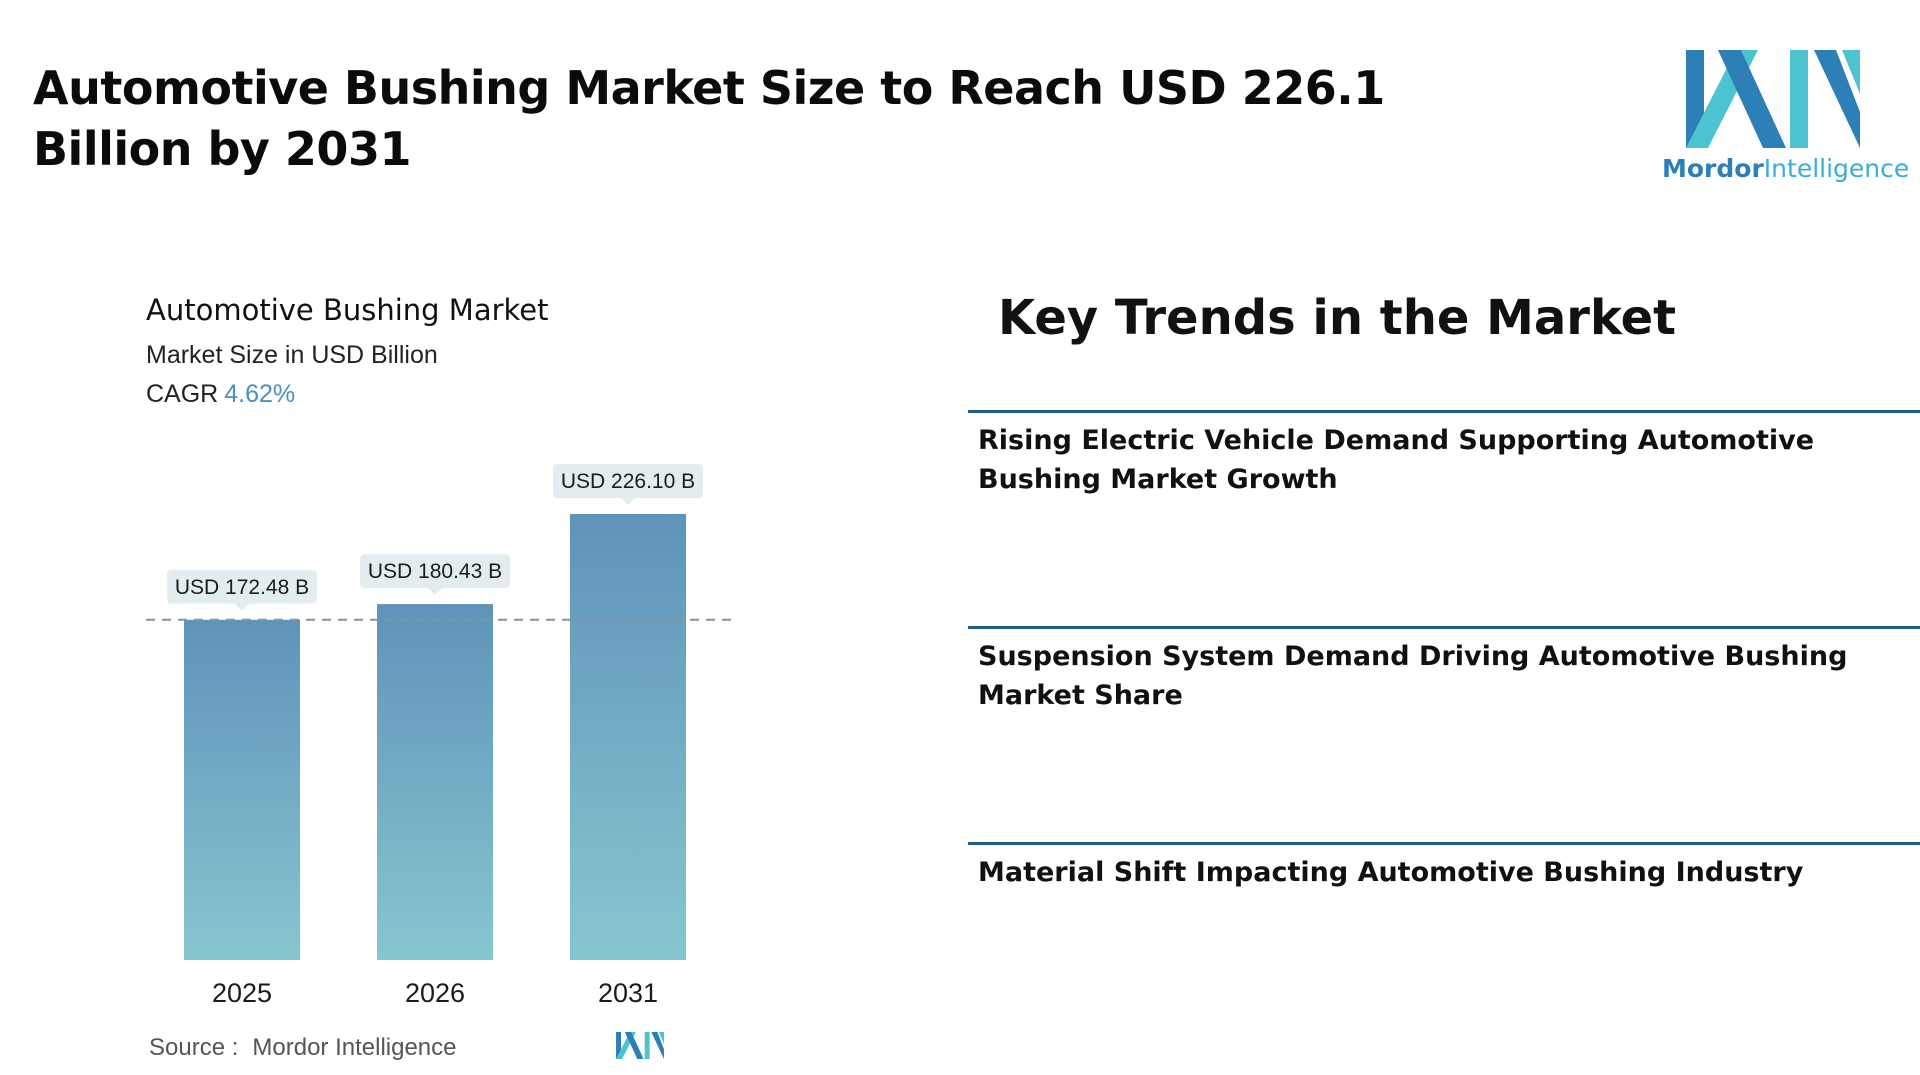 This screenshot has height=1075, width=1920. What do you see at coordinates (628, 993) in the screenshot?
I see `x-tick-2031: 2031` at bounding box center [628, 993].